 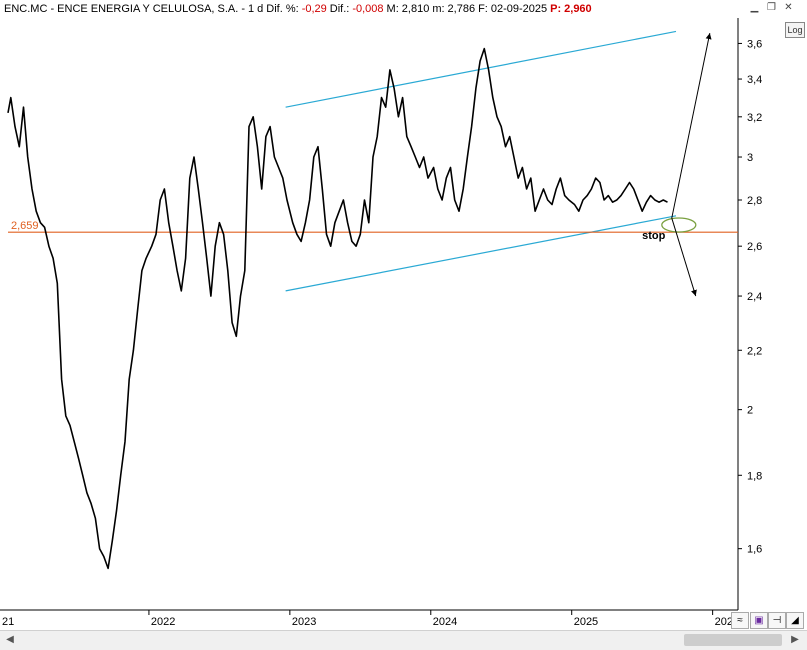 What do you see at coordinates (679, 225) in the screenshot?
I see `stop-ellipse` at bounding box center [679, 225].